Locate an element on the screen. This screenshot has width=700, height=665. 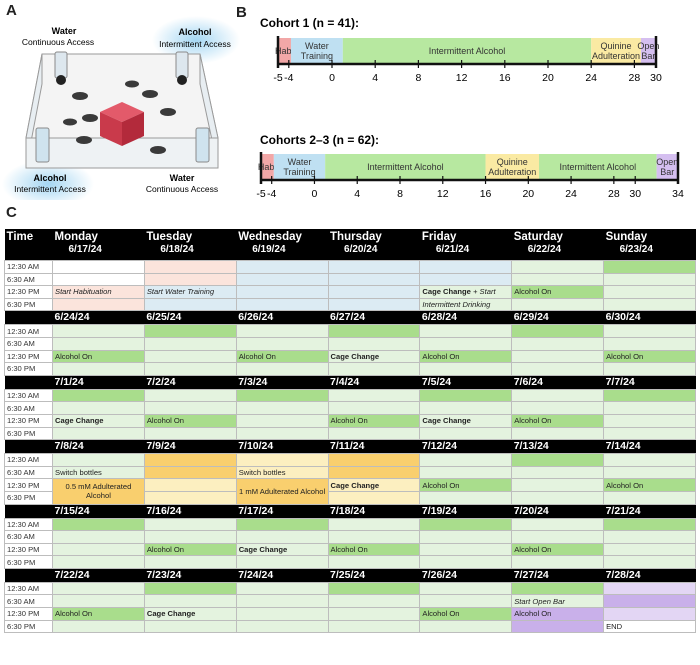
bottle-top-left is located at coordinates (61, 65).